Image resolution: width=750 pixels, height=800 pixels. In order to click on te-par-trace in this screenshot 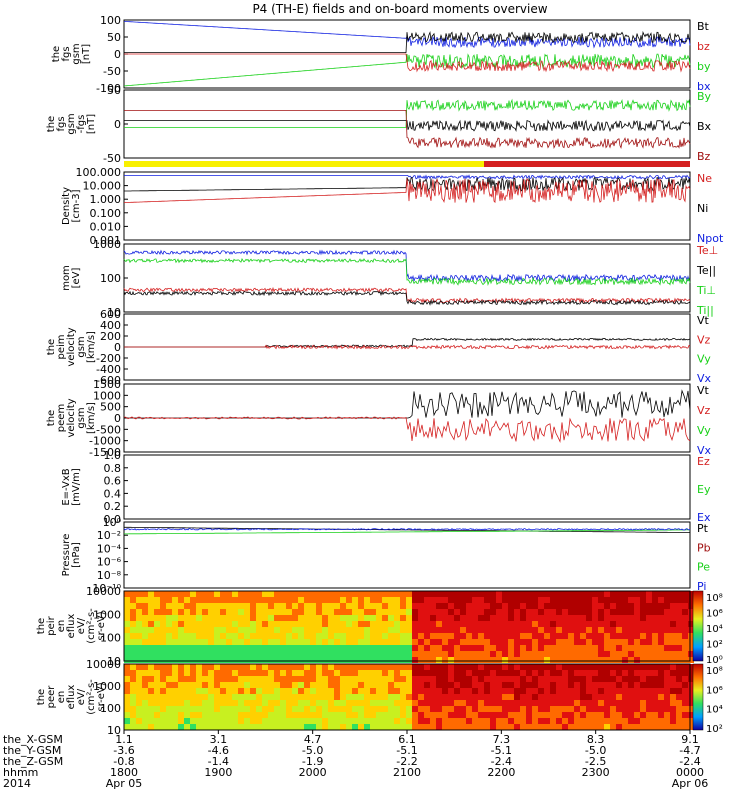, I will do `click(407, 298)`.